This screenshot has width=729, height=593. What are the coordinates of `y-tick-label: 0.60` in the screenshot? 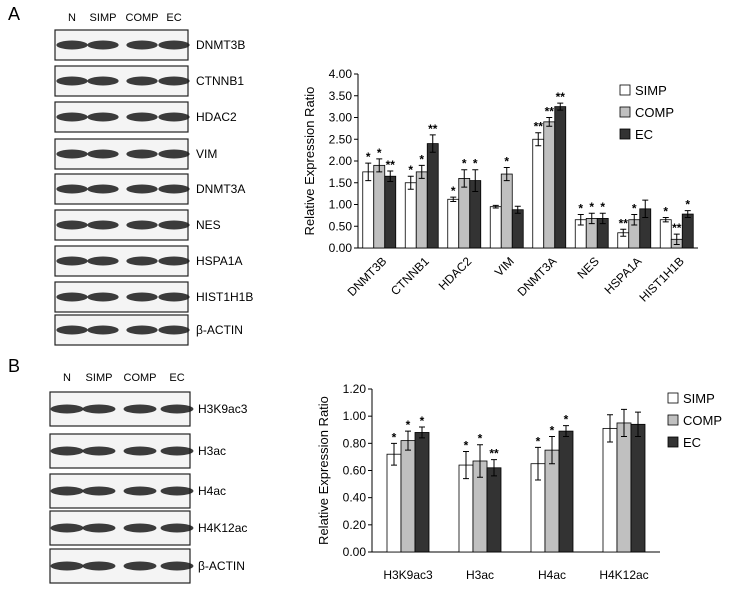 It's located at (355, 471).